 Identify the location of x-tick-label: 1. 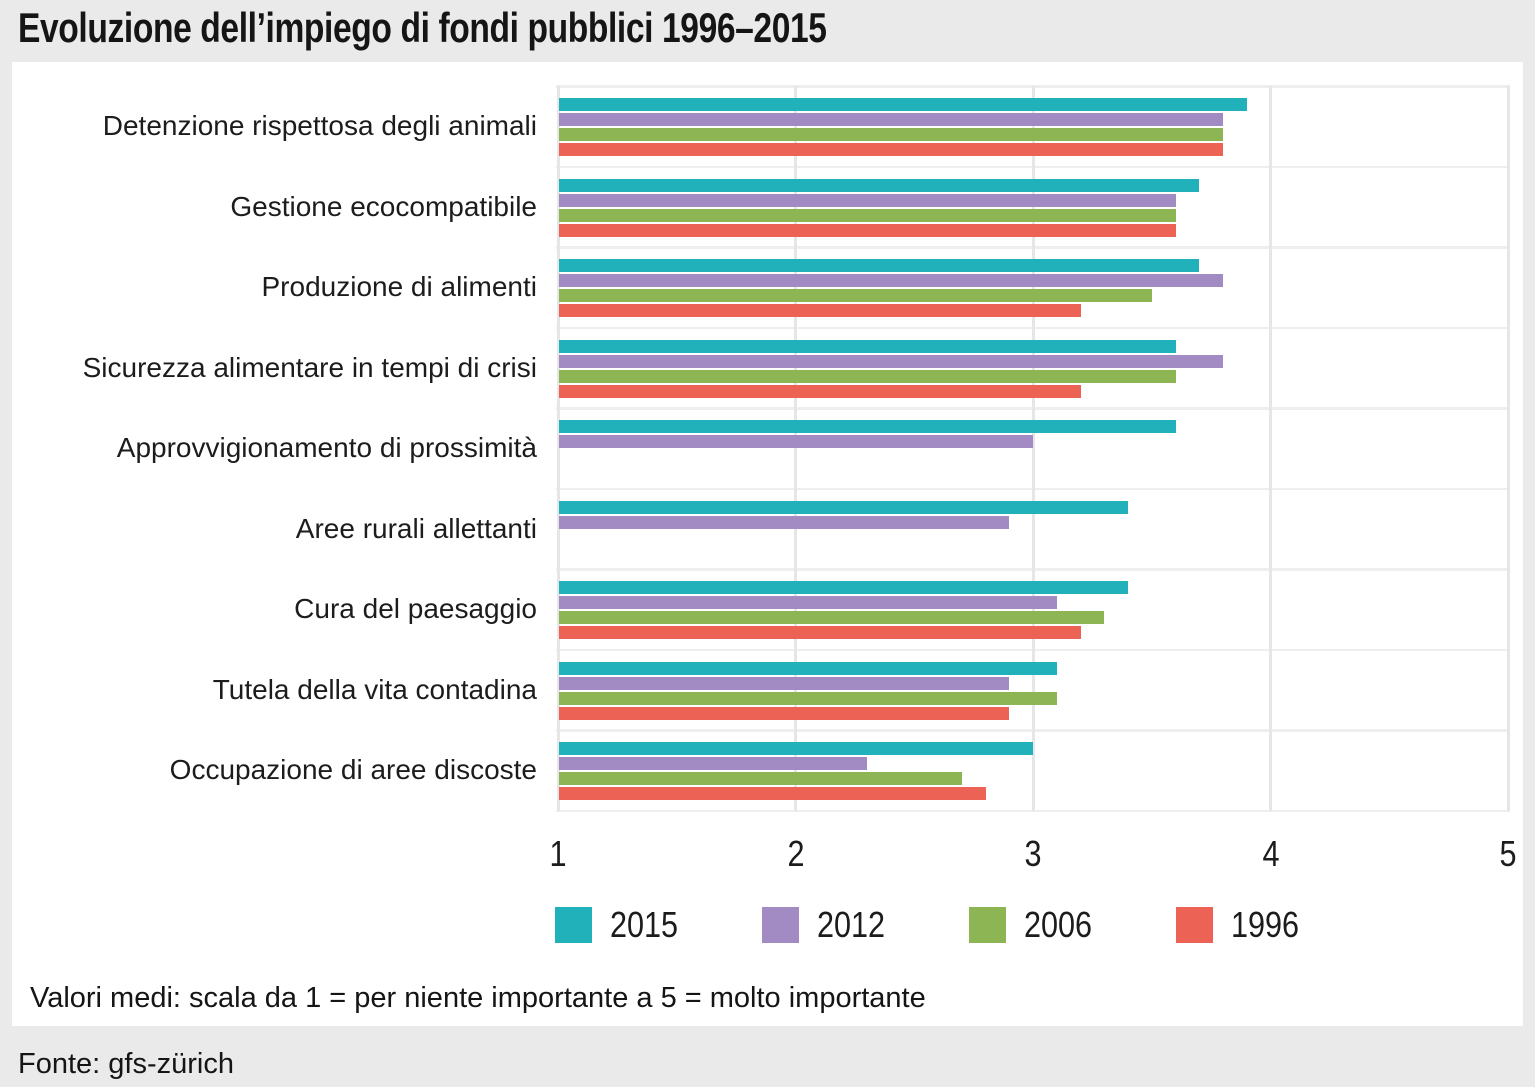
(558, 853).